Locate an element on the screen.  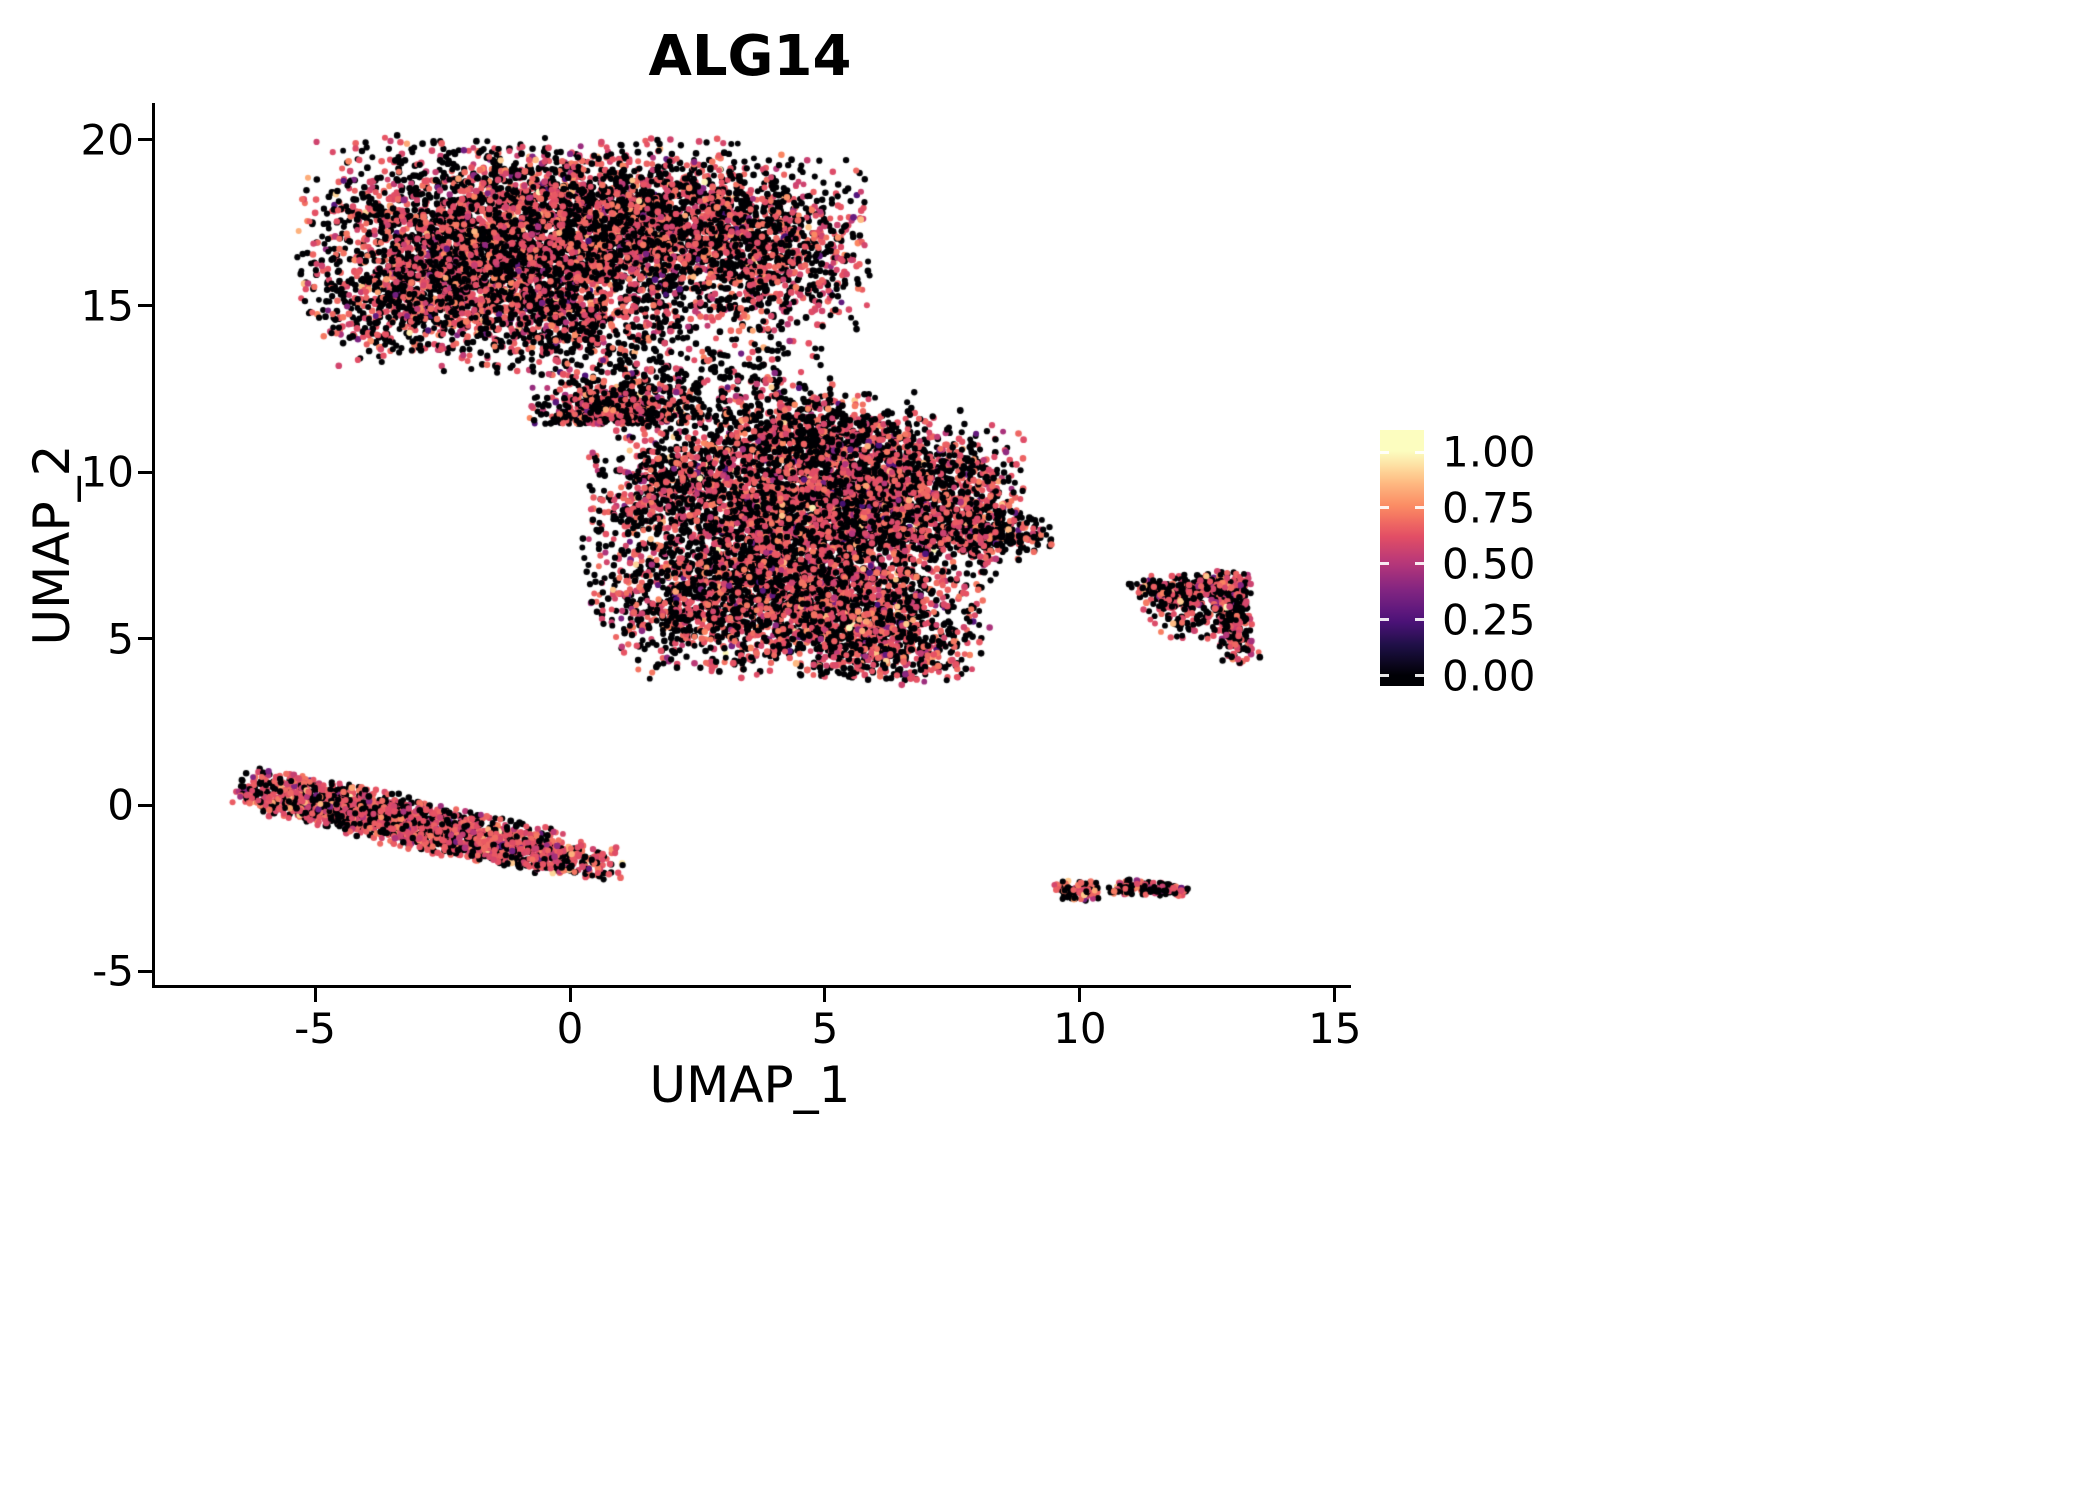
y-tick-label: -5 is located at coordinates (113, 971).